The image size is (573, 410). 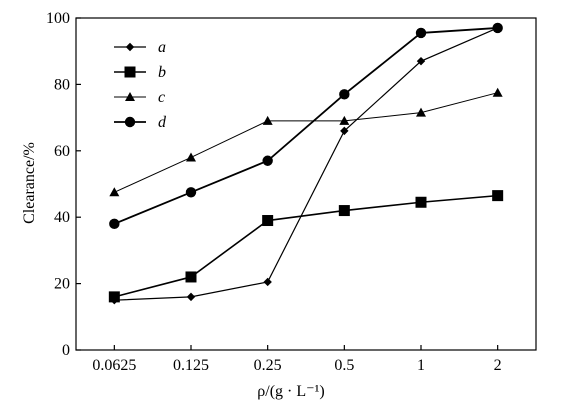 I want to click on legend-item-a: a, so click(x=140, y=47).